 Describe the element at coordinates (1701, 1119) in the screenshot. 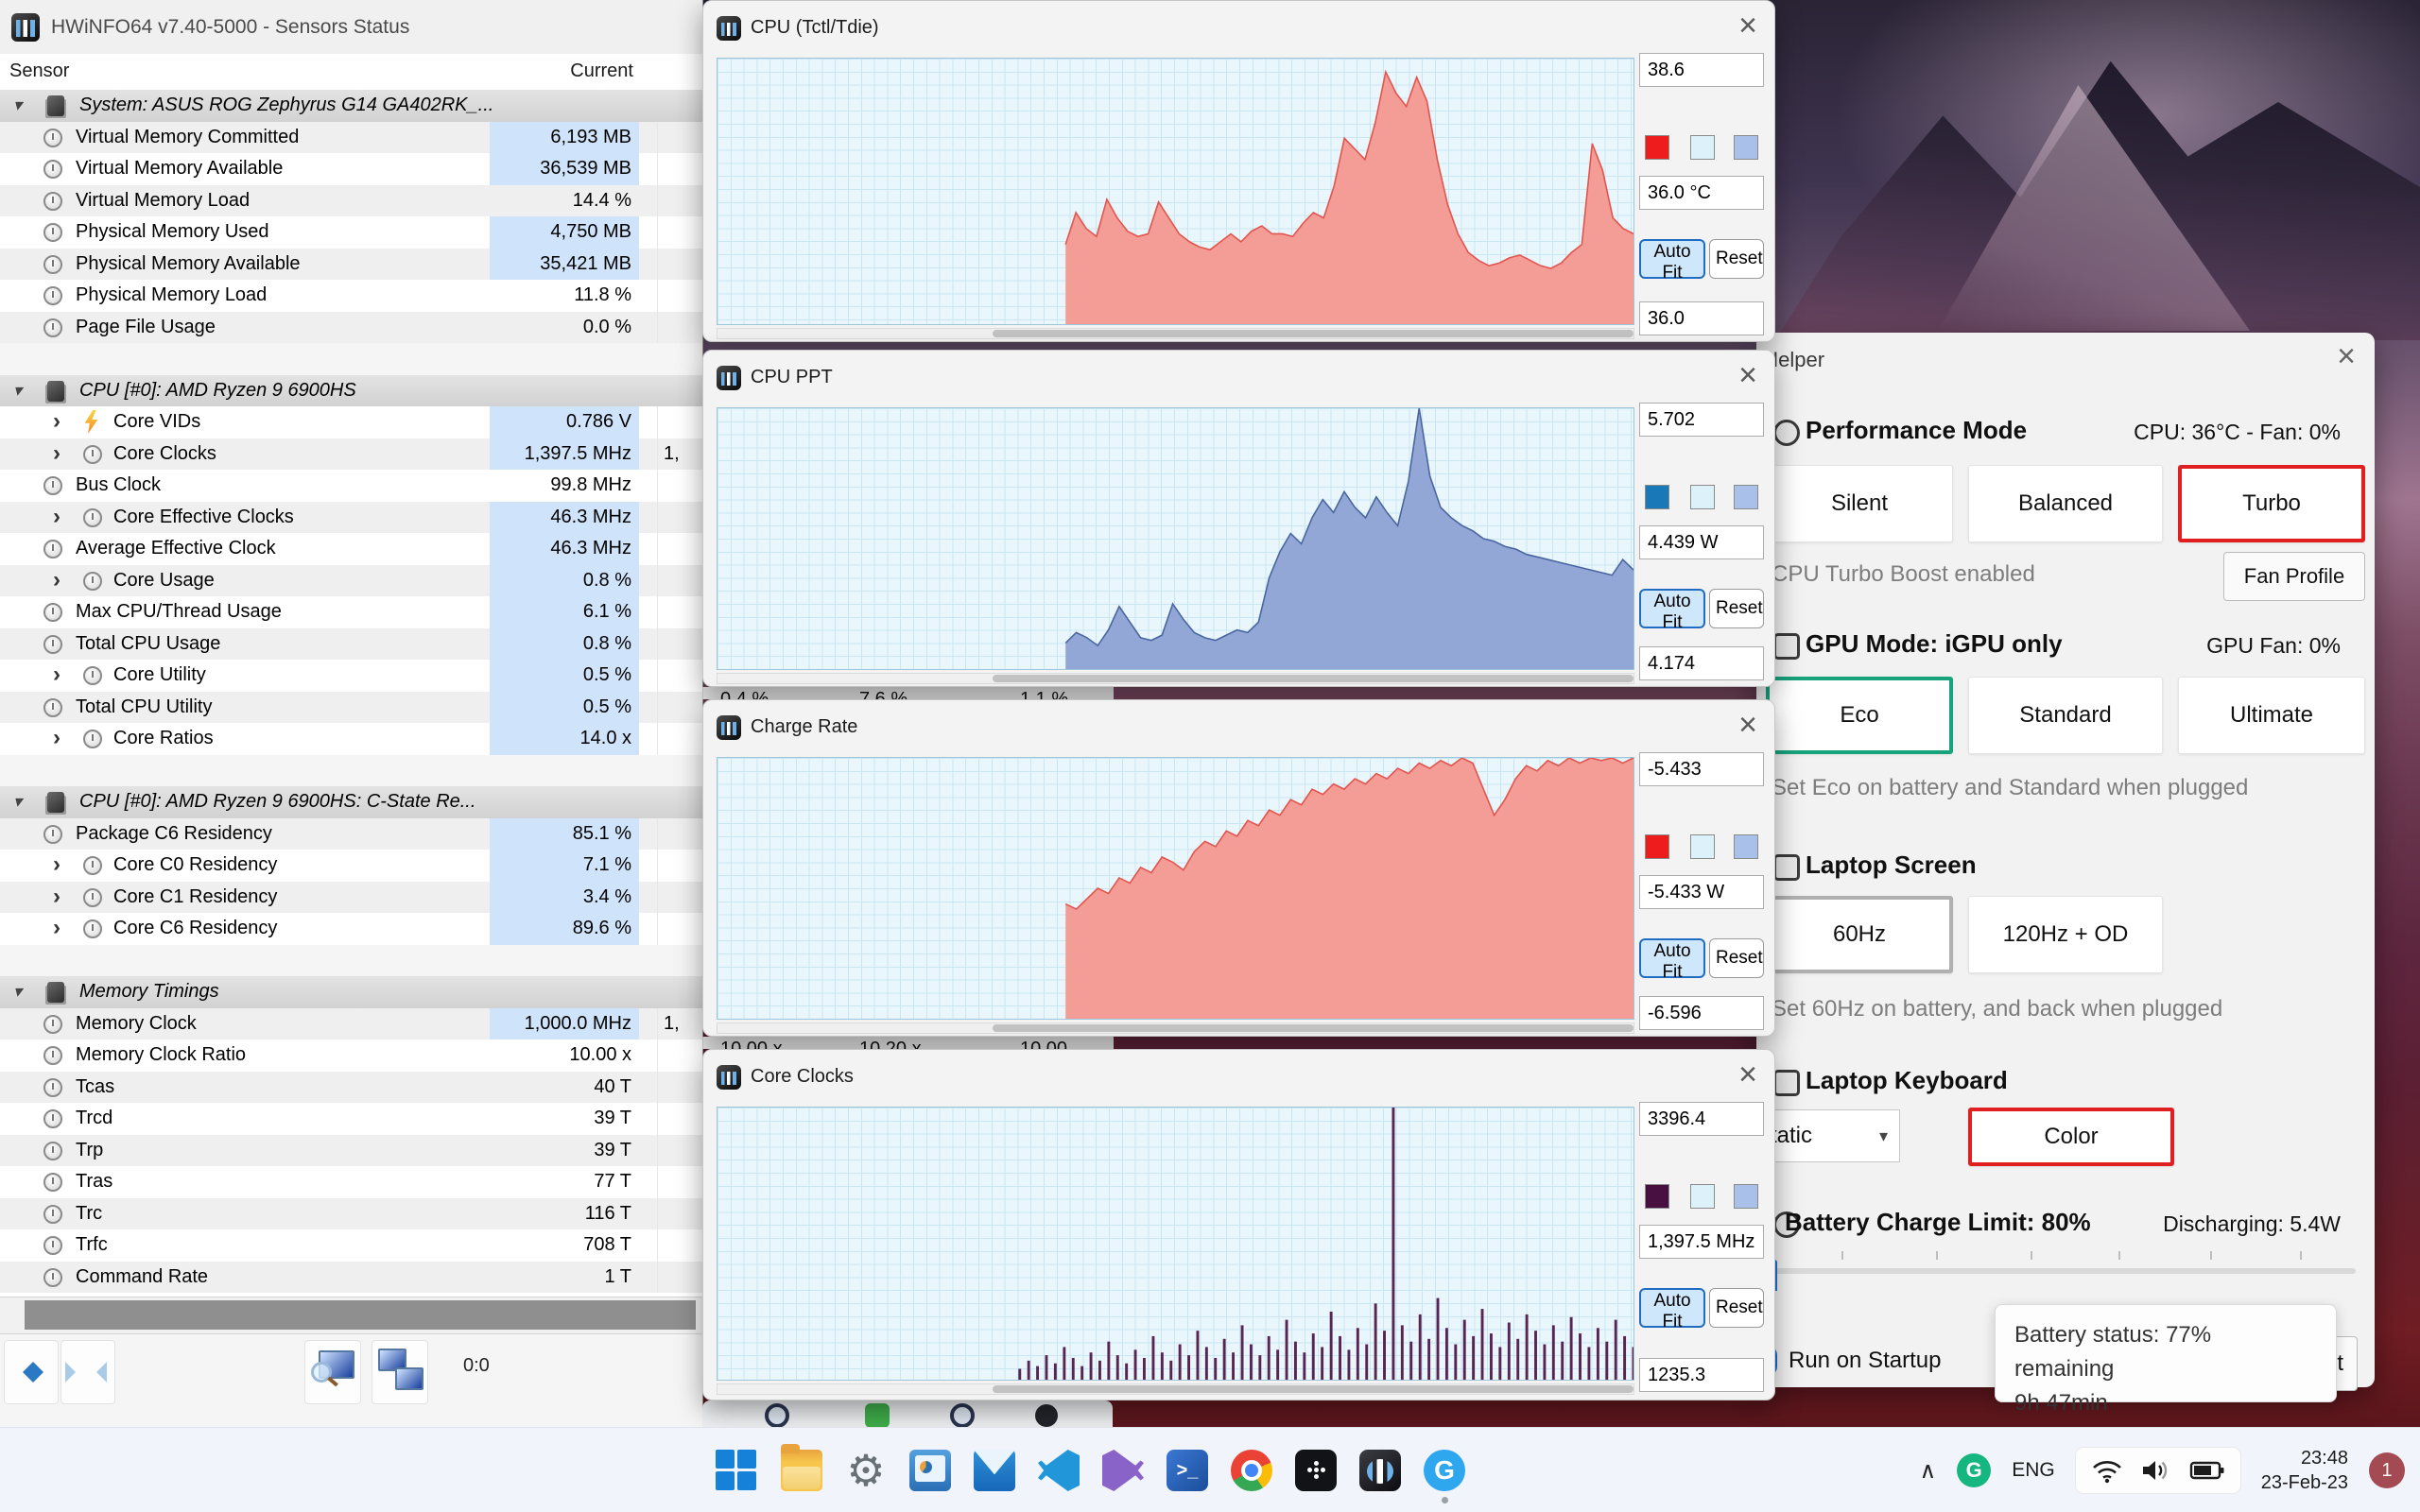

I see `scale-max-field: 3396.4` at that location.